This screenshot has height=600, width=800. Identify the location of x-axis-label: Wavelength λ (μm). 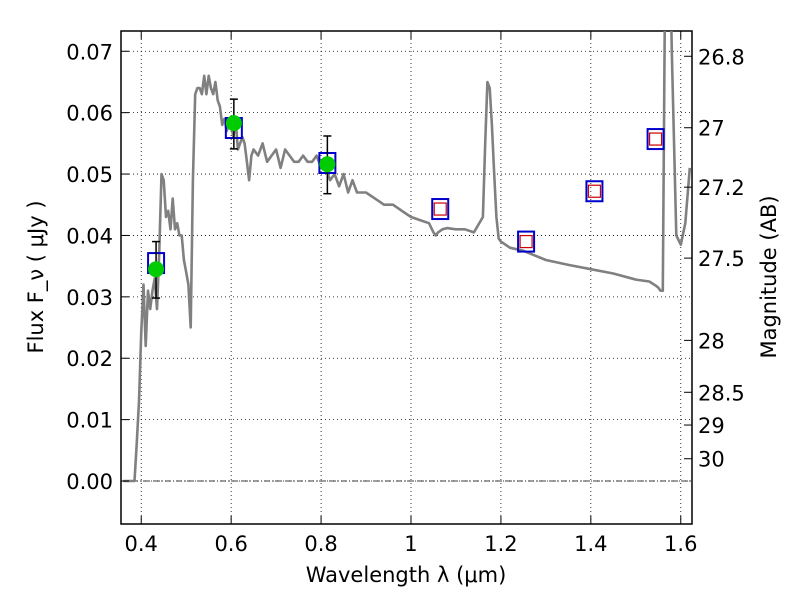
(406, 575).